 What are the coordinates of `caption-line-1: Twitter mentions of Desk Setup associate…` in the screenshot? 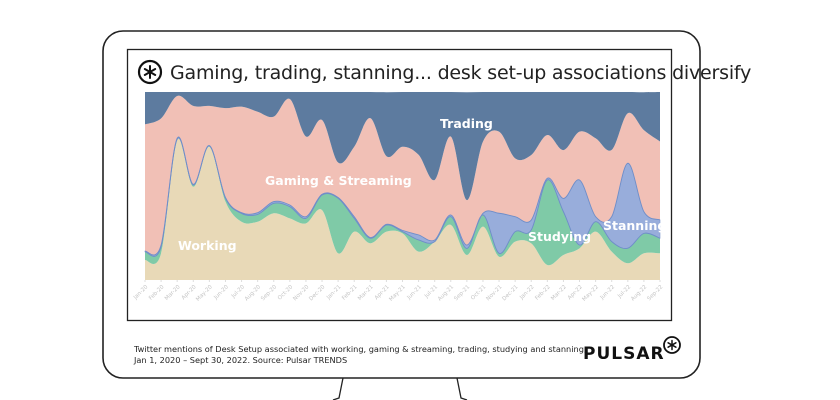 It's located at (360, 349).